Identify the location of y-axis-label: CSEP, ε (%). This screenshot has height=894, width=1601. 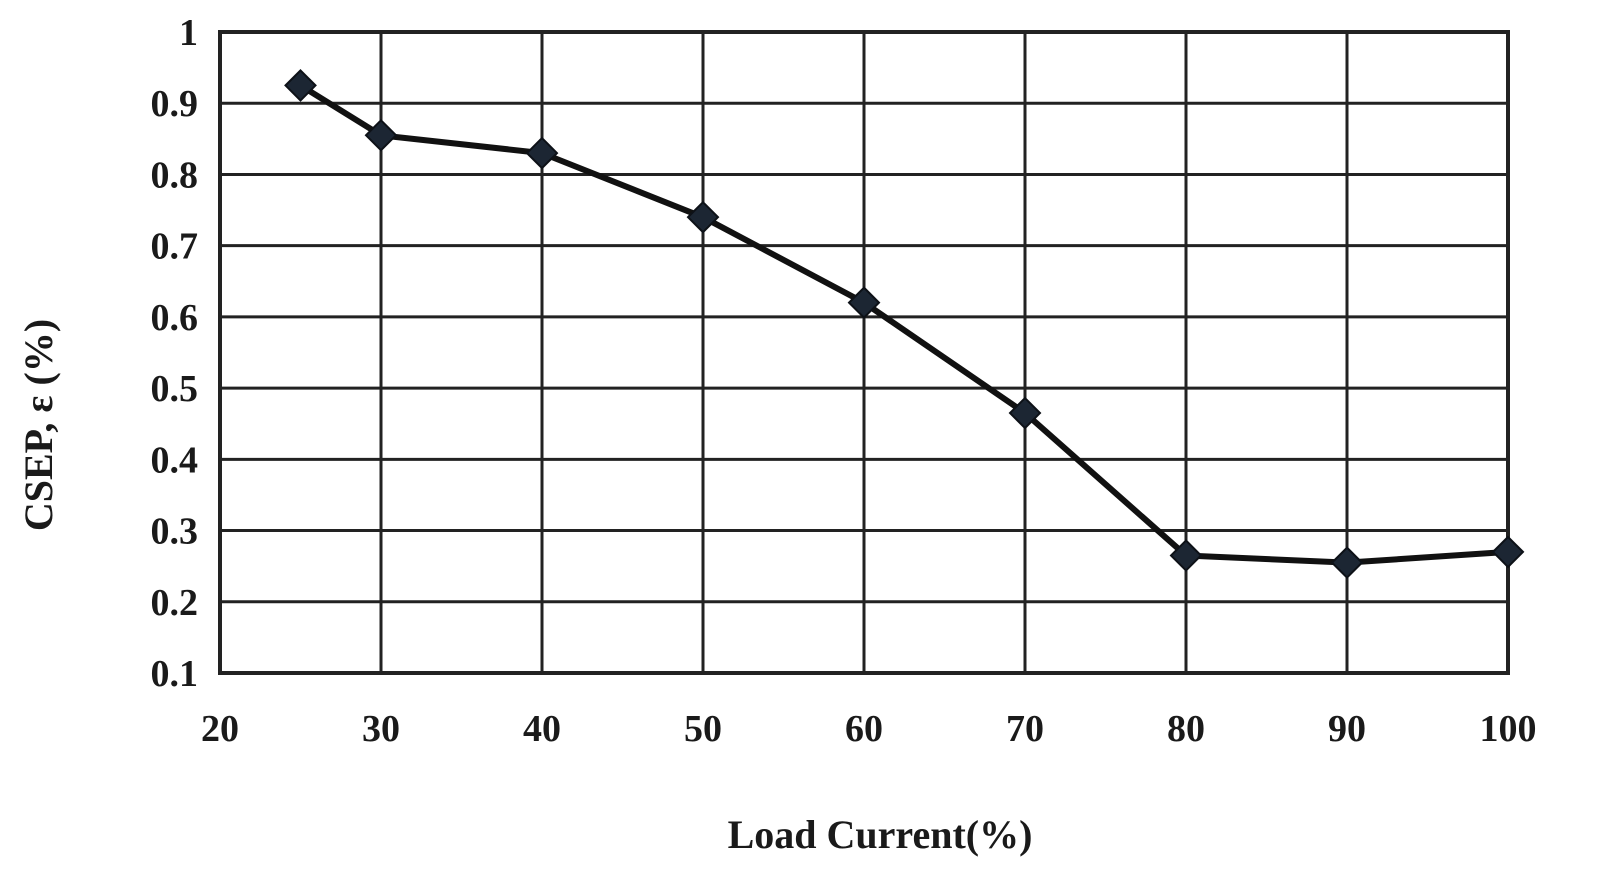
(38, 425).